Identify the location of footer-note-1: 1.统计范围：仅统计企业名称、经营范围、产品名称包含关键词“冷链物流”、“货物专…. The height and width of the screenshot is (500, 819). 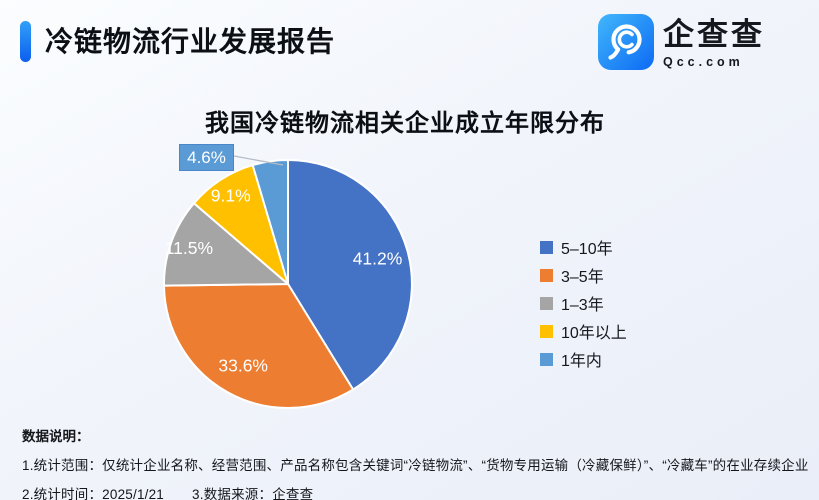
(415, 465).